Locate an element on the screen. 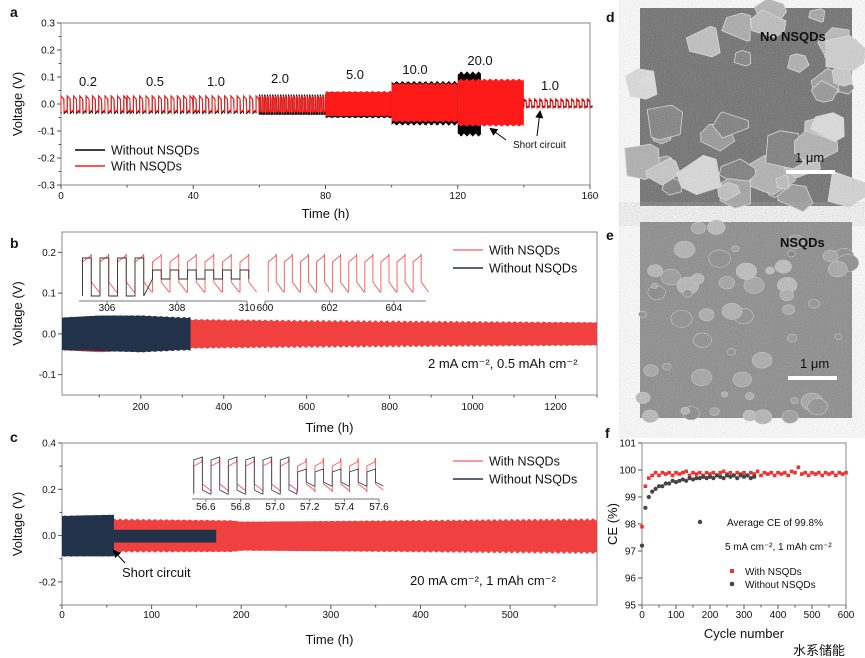 This screenshot has width=865, height=658. watermark-label: 水系储能 is located at coordinates (819, 650).